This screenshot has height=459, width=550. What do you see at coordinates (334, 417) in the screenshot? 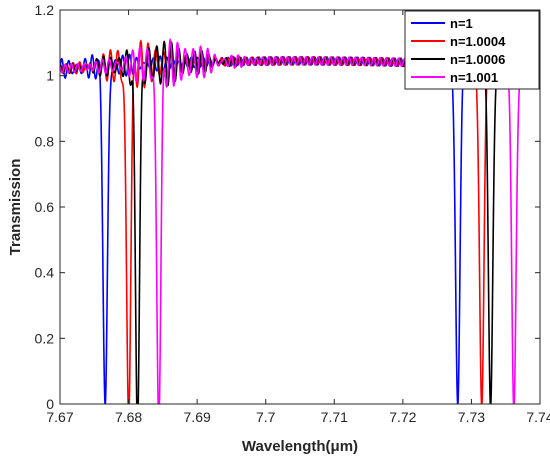
I see `x-tick-label: 7.71` at bounding box center [334, 417].